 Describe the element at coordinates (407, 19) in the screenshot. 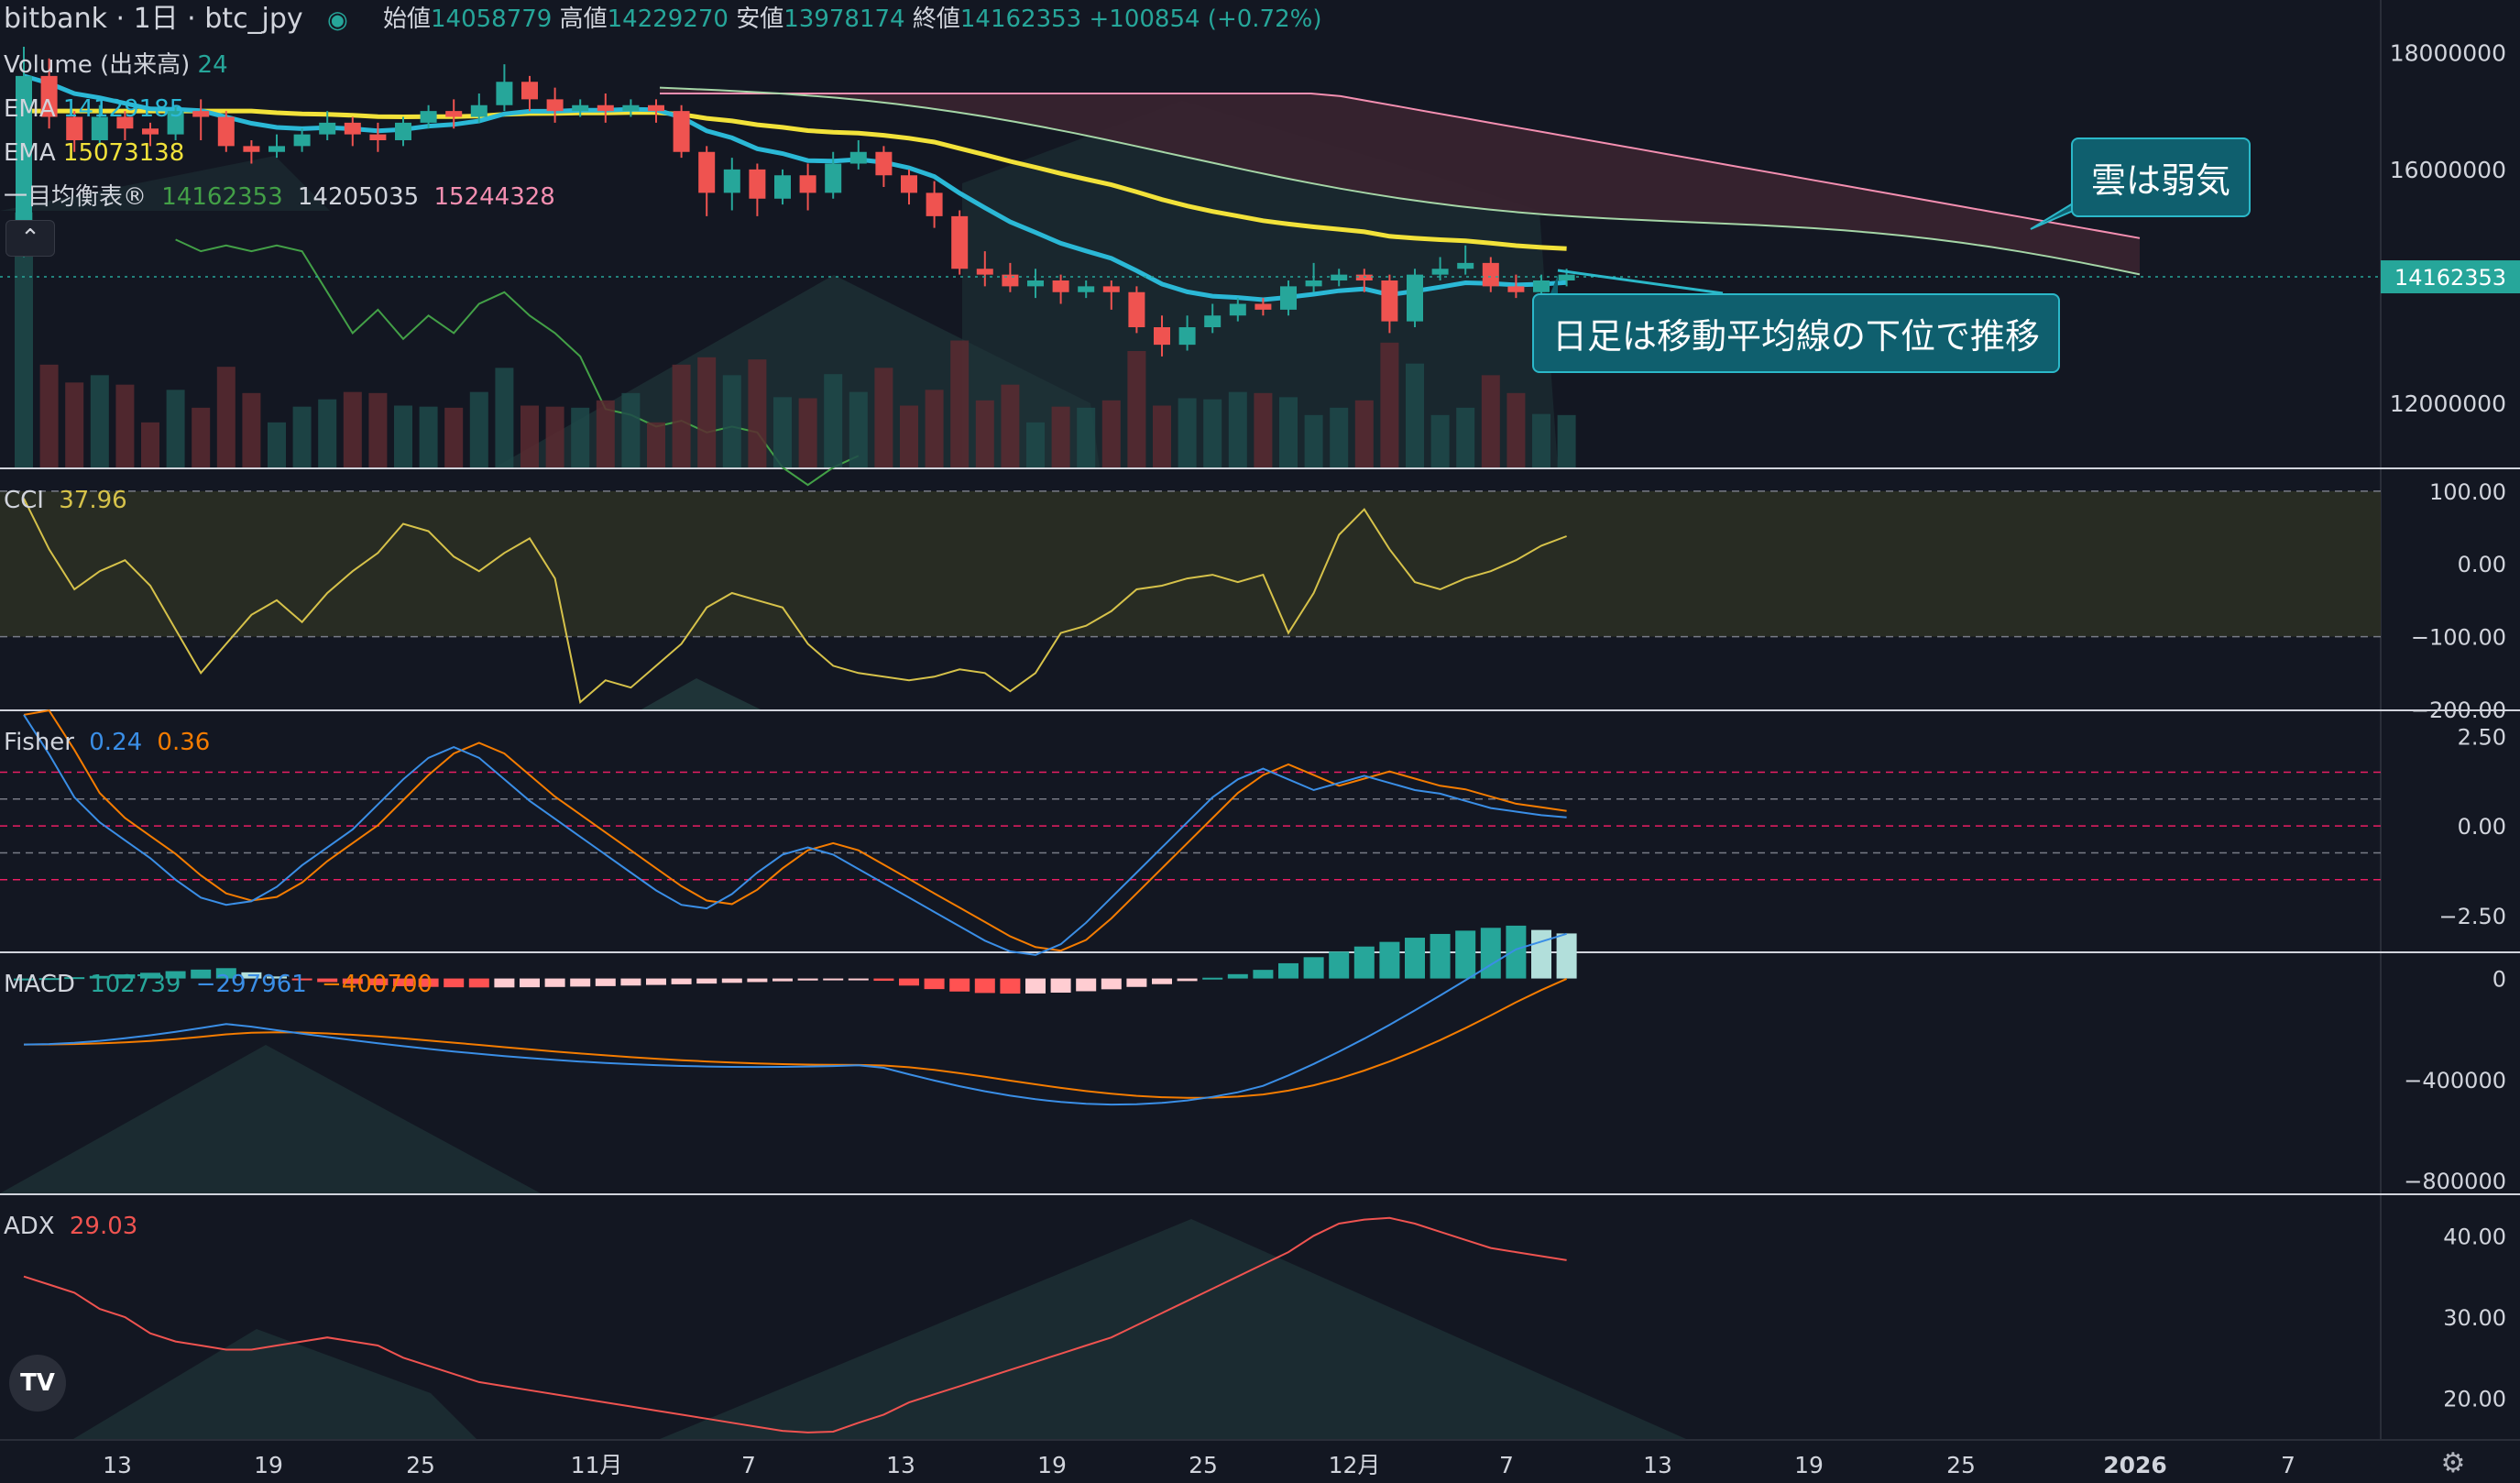

I see `open-label: 始値` at that location.